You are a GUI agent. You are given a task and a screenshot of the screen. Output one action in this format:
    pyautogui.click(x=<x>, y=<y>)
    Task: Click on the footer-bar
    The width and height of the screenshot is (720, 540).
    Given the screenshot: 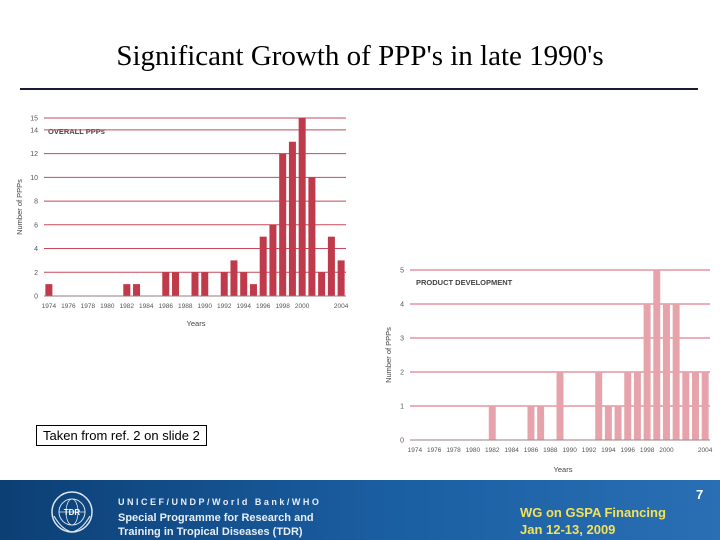 What is the action you would take?
    pyautogui.click(x=360, y=510)
    